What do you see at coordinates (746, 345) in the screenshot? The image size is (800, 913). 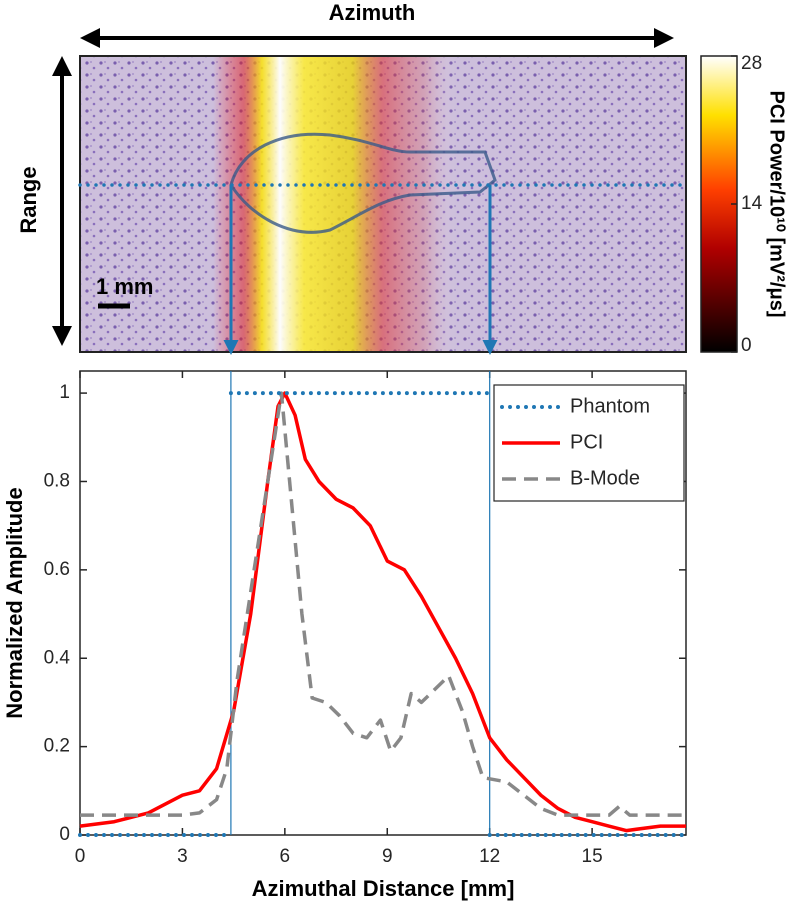 I see `colorbar-tick-label: 0` at bounding box center [746, 345].